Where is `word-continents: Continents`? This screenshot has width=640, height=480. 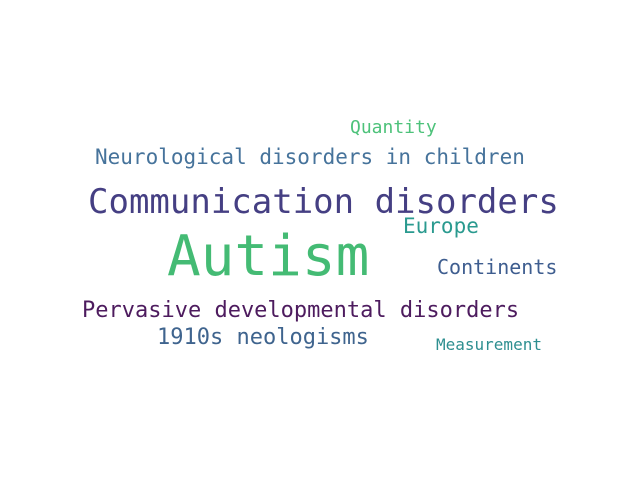 word-continents: Continents is located at coordinates (497, 267).